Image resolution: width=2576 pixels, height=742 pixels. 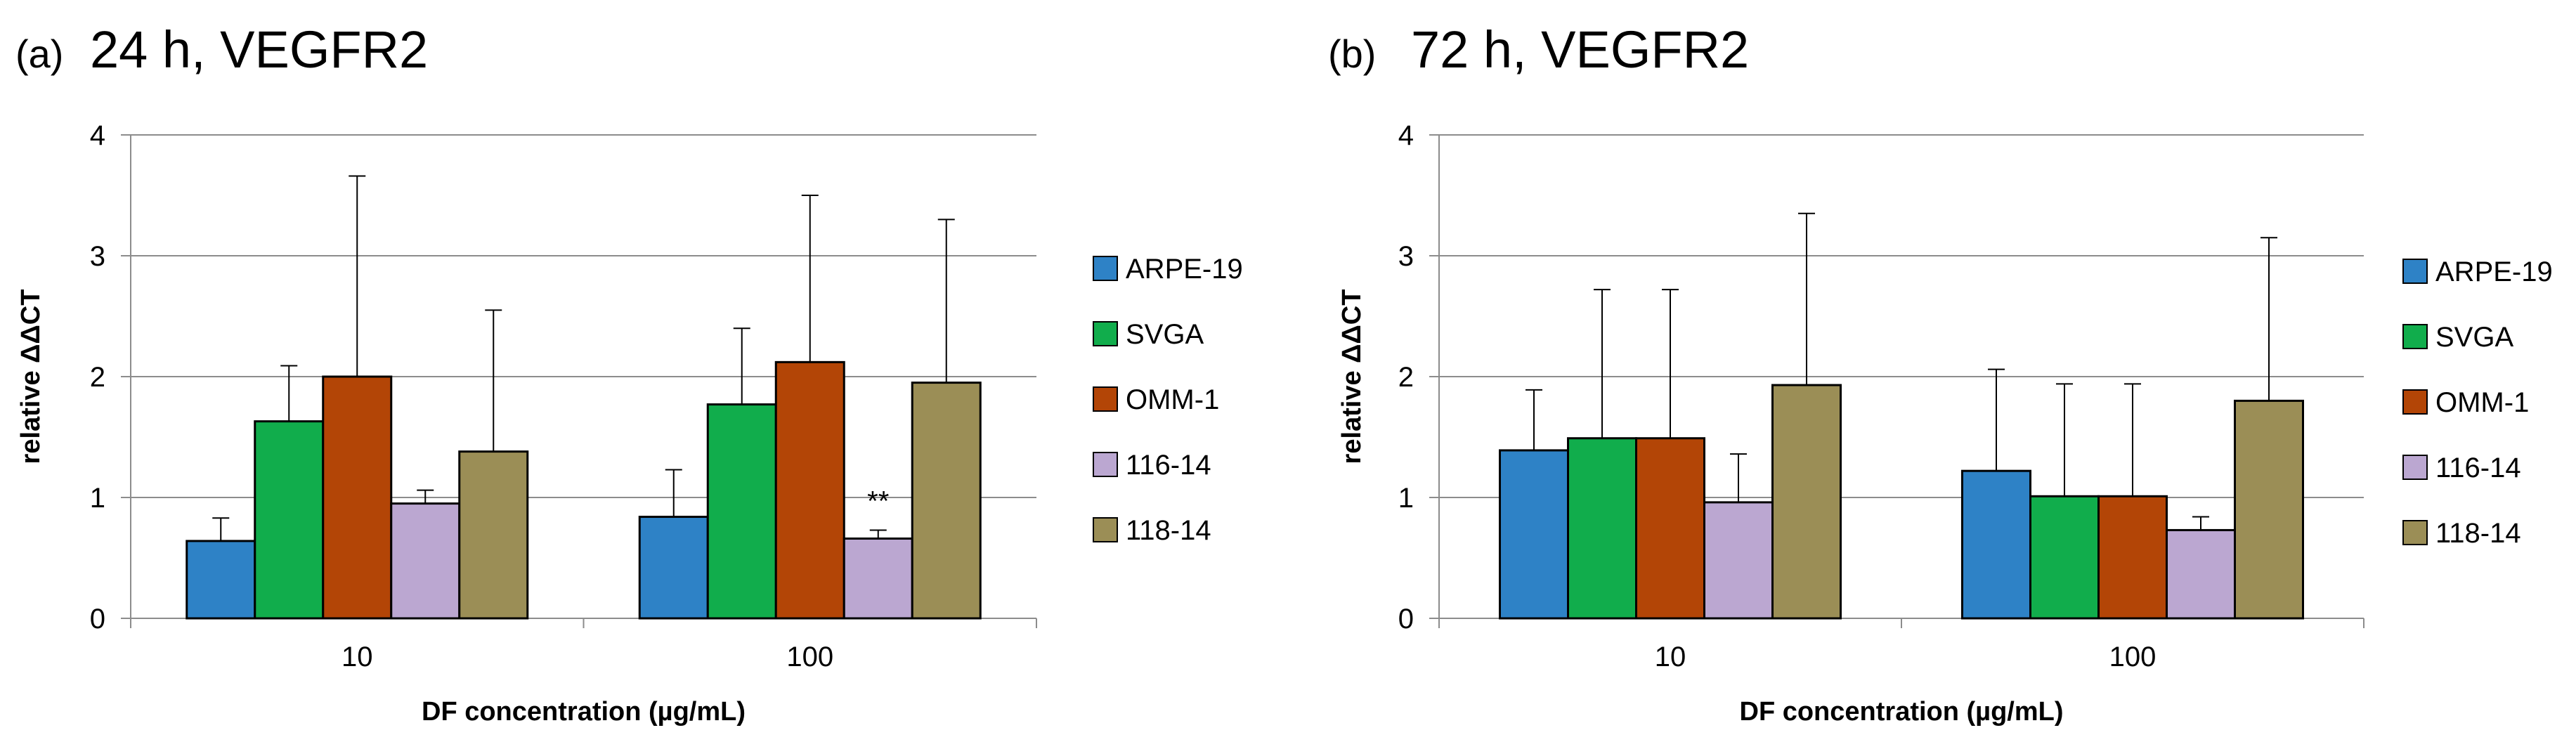 I want to click on panel-b-tag: (b), so click(x=1352, y=54).